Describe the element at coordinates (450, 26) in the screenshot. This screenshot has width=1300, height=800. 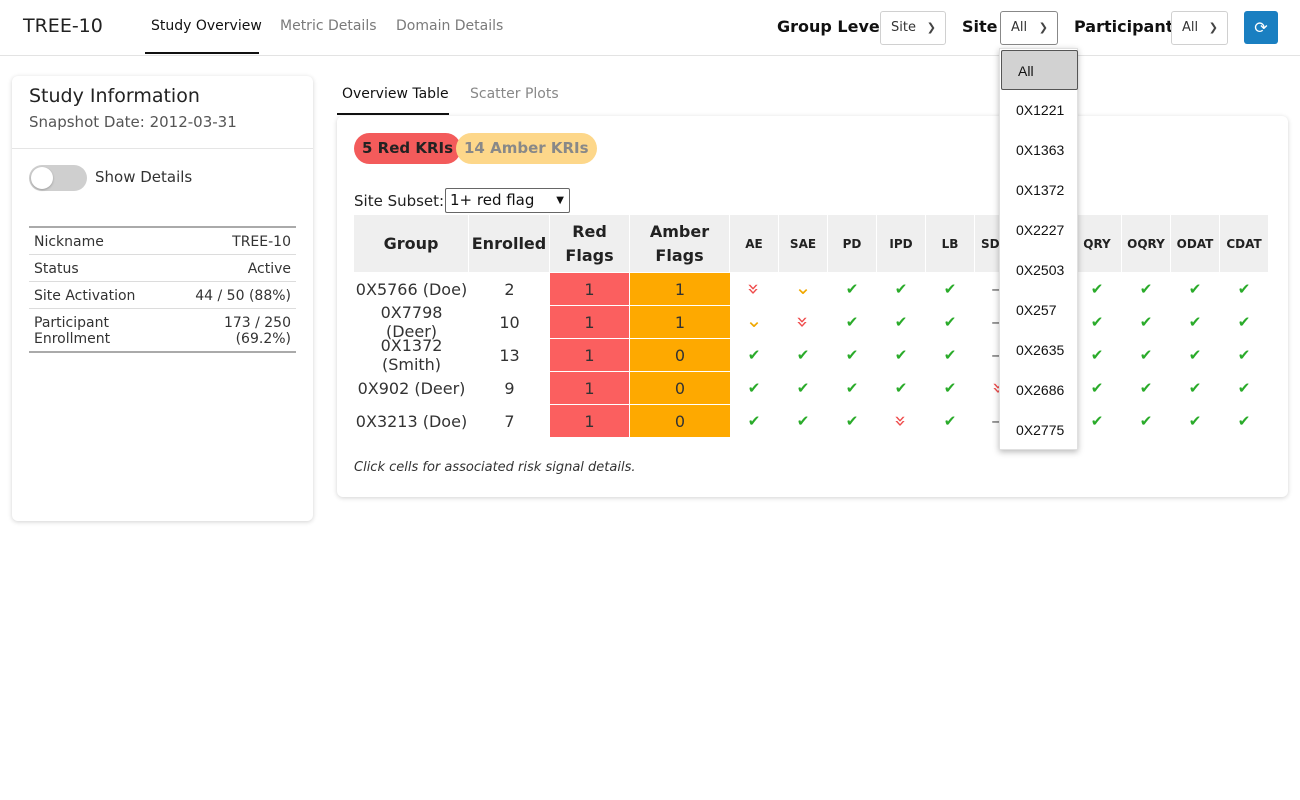
I see `nav-domain-details: Domain Details` at that location.